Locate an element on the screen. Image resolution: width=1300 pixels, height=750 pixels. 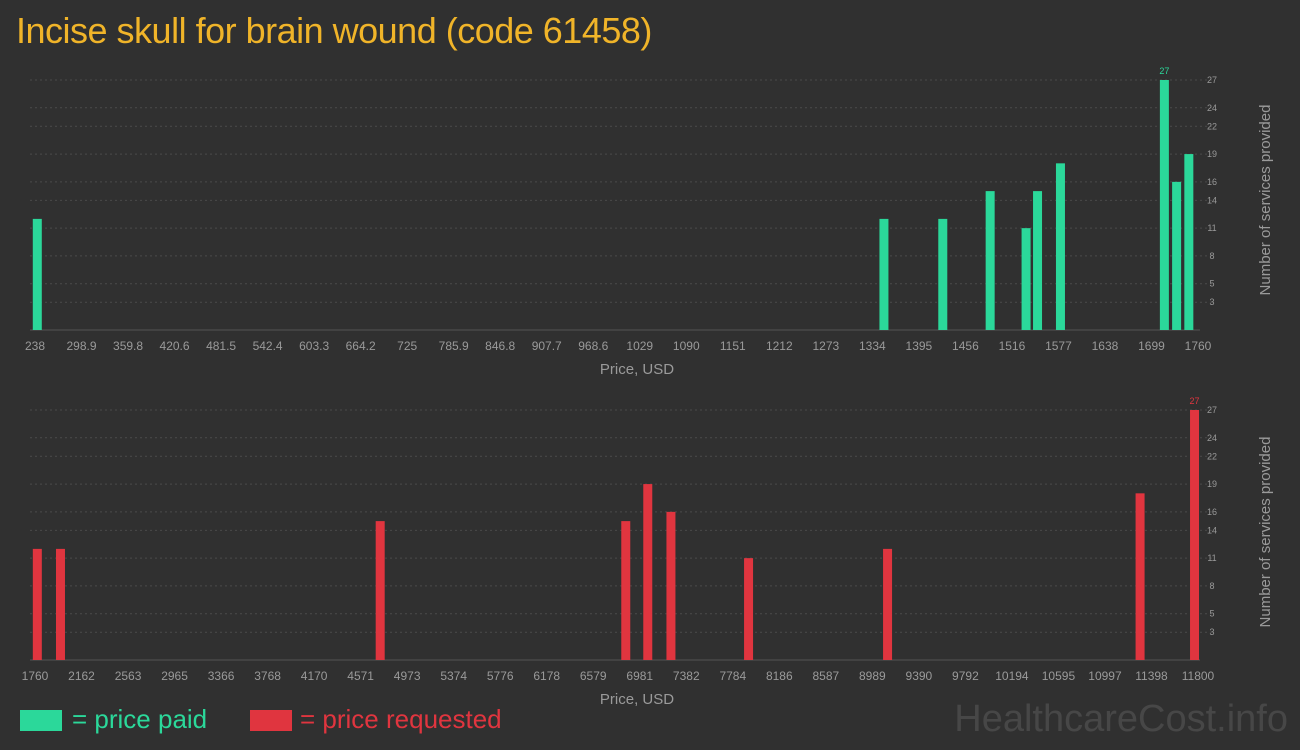
x-tick-label: 298.9 is located at coordinates (82, 346).